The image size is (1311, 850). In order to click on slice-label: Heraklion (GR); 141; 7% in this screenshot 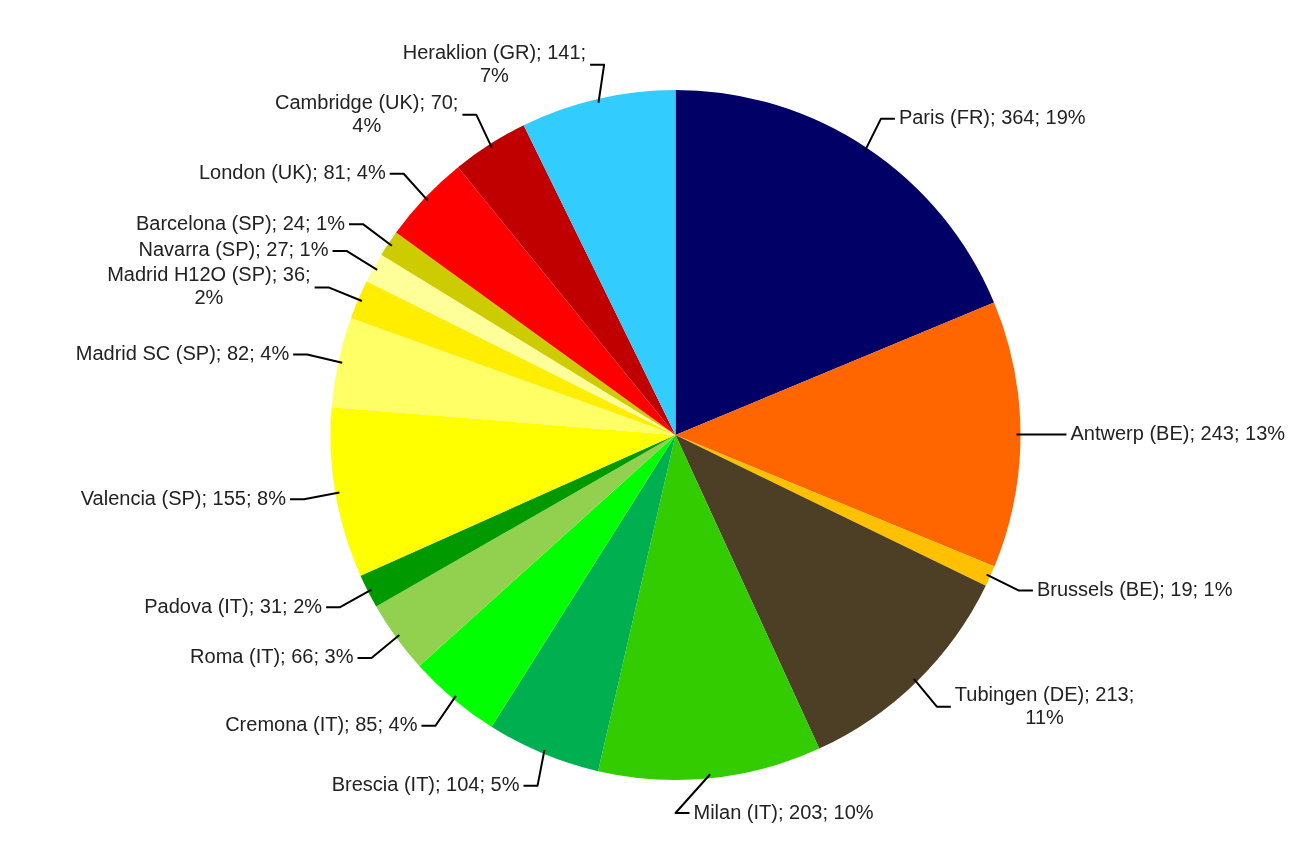, I will do `click(494, 63)`.